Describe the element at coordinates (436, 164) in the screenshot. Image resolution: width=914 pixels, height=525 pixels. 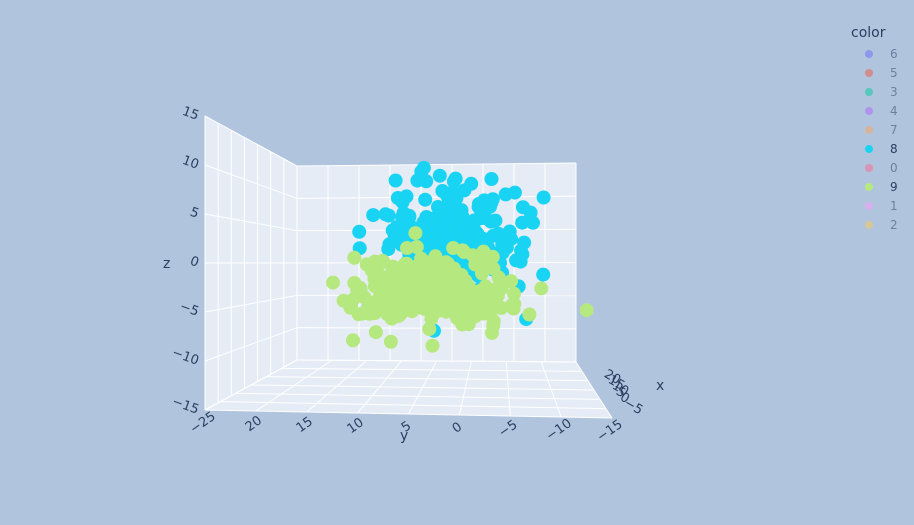
I see `z-gridline-back` at that location.